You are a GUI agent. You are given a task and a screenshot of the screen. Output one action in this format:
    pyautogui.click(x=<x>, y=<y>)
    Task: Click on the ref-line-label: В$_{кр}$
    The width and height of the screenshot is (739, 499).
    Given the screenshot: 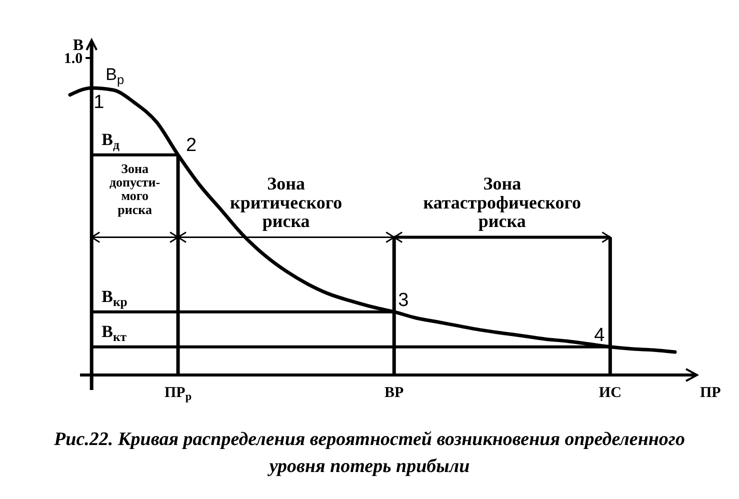 What is the action you would take?
    pyautogui.click(x=115, y=297)
    